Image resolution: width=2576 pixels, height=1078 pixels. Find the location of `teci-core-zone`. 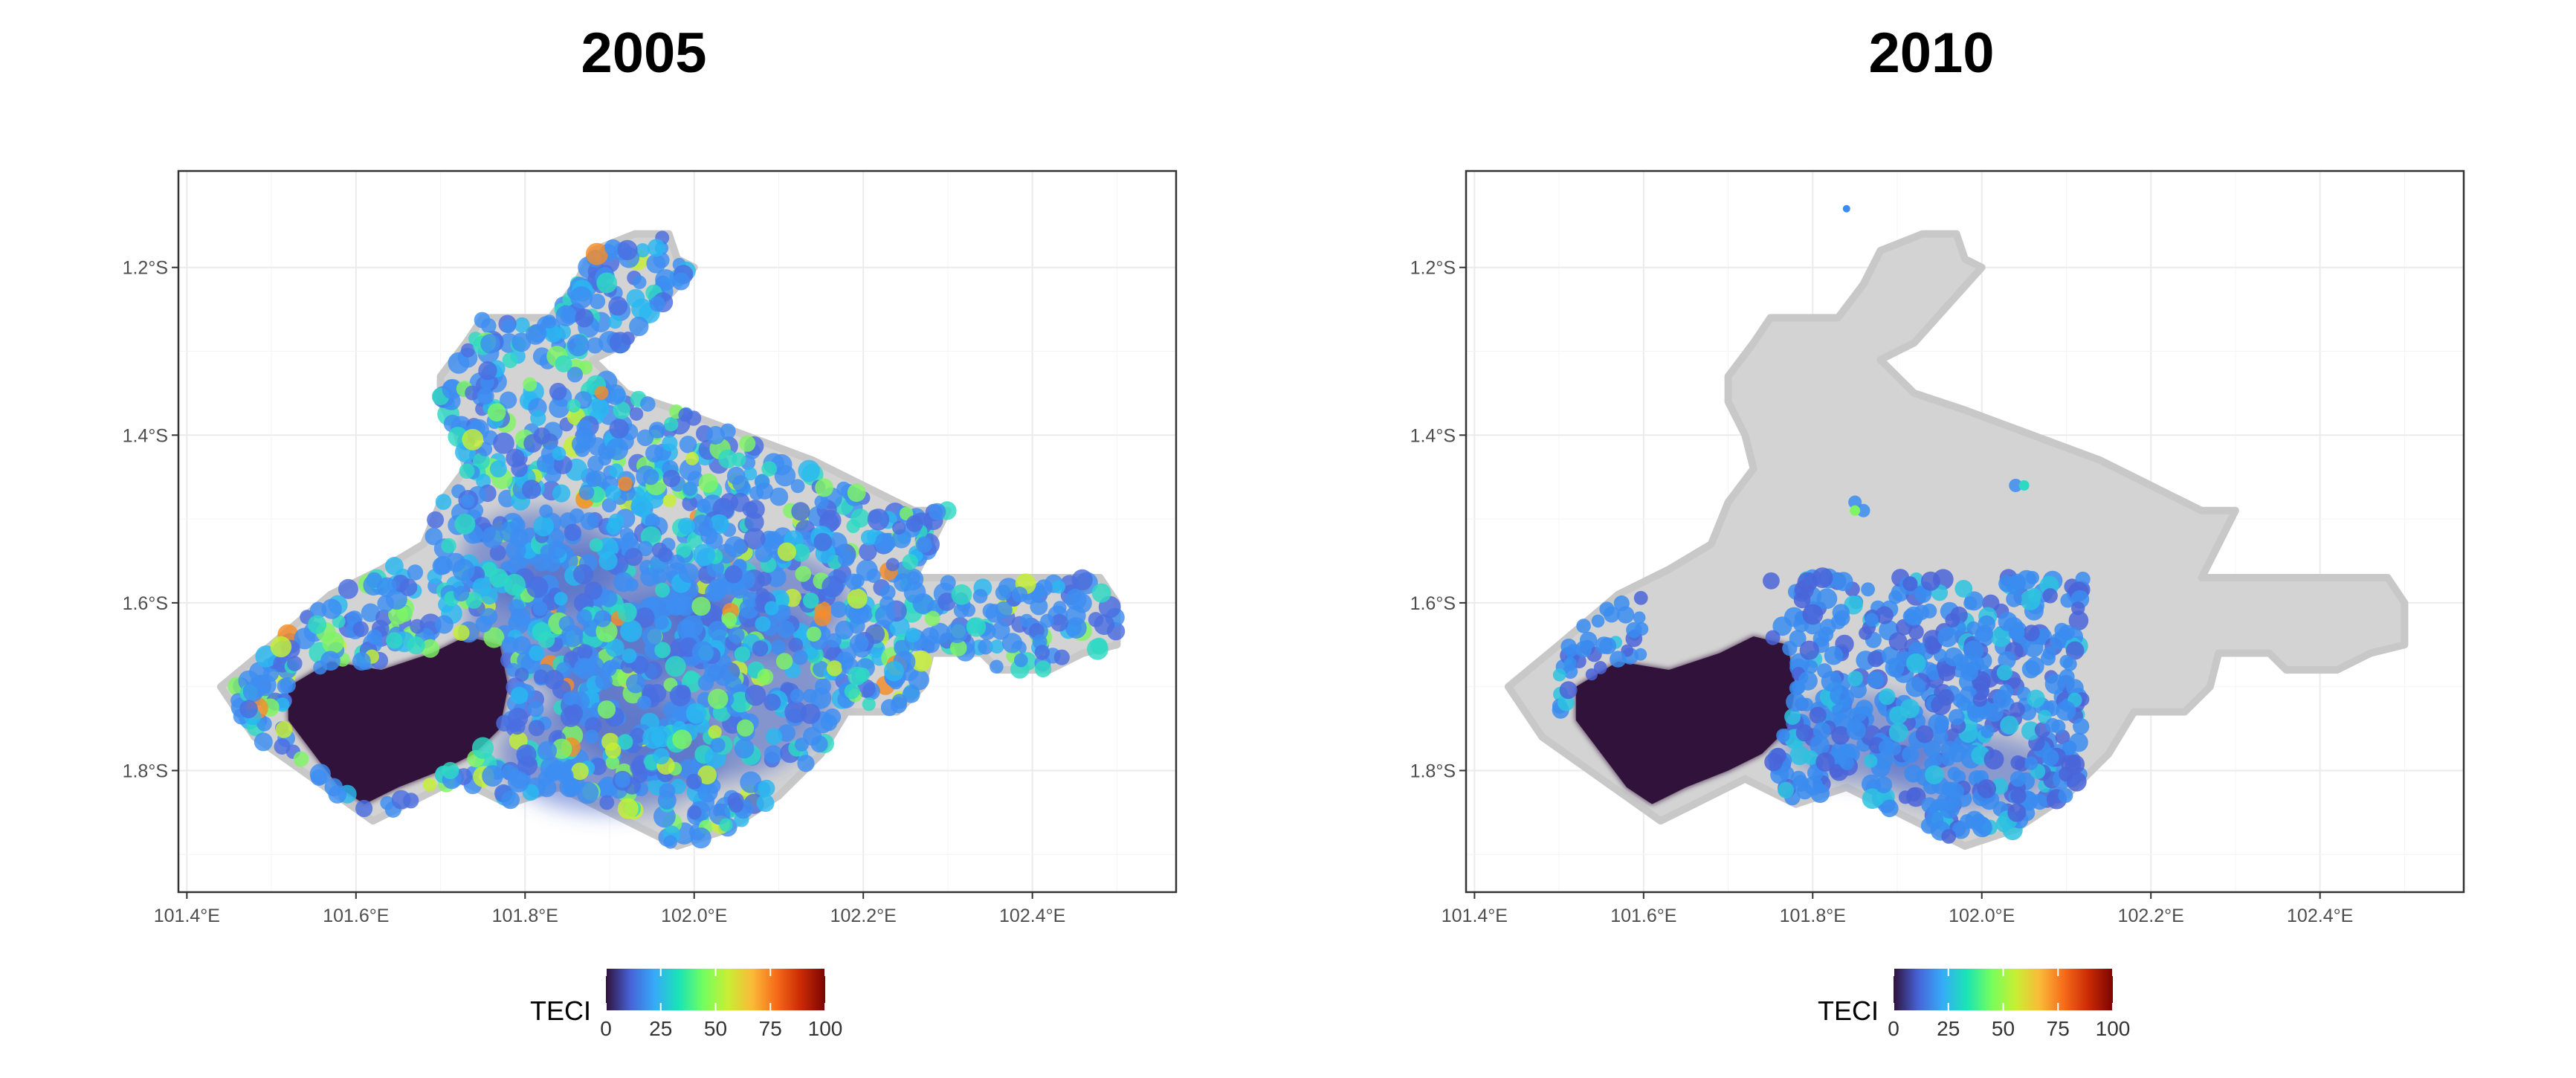

teci-core-zone is located at coordinates (1685, 720).